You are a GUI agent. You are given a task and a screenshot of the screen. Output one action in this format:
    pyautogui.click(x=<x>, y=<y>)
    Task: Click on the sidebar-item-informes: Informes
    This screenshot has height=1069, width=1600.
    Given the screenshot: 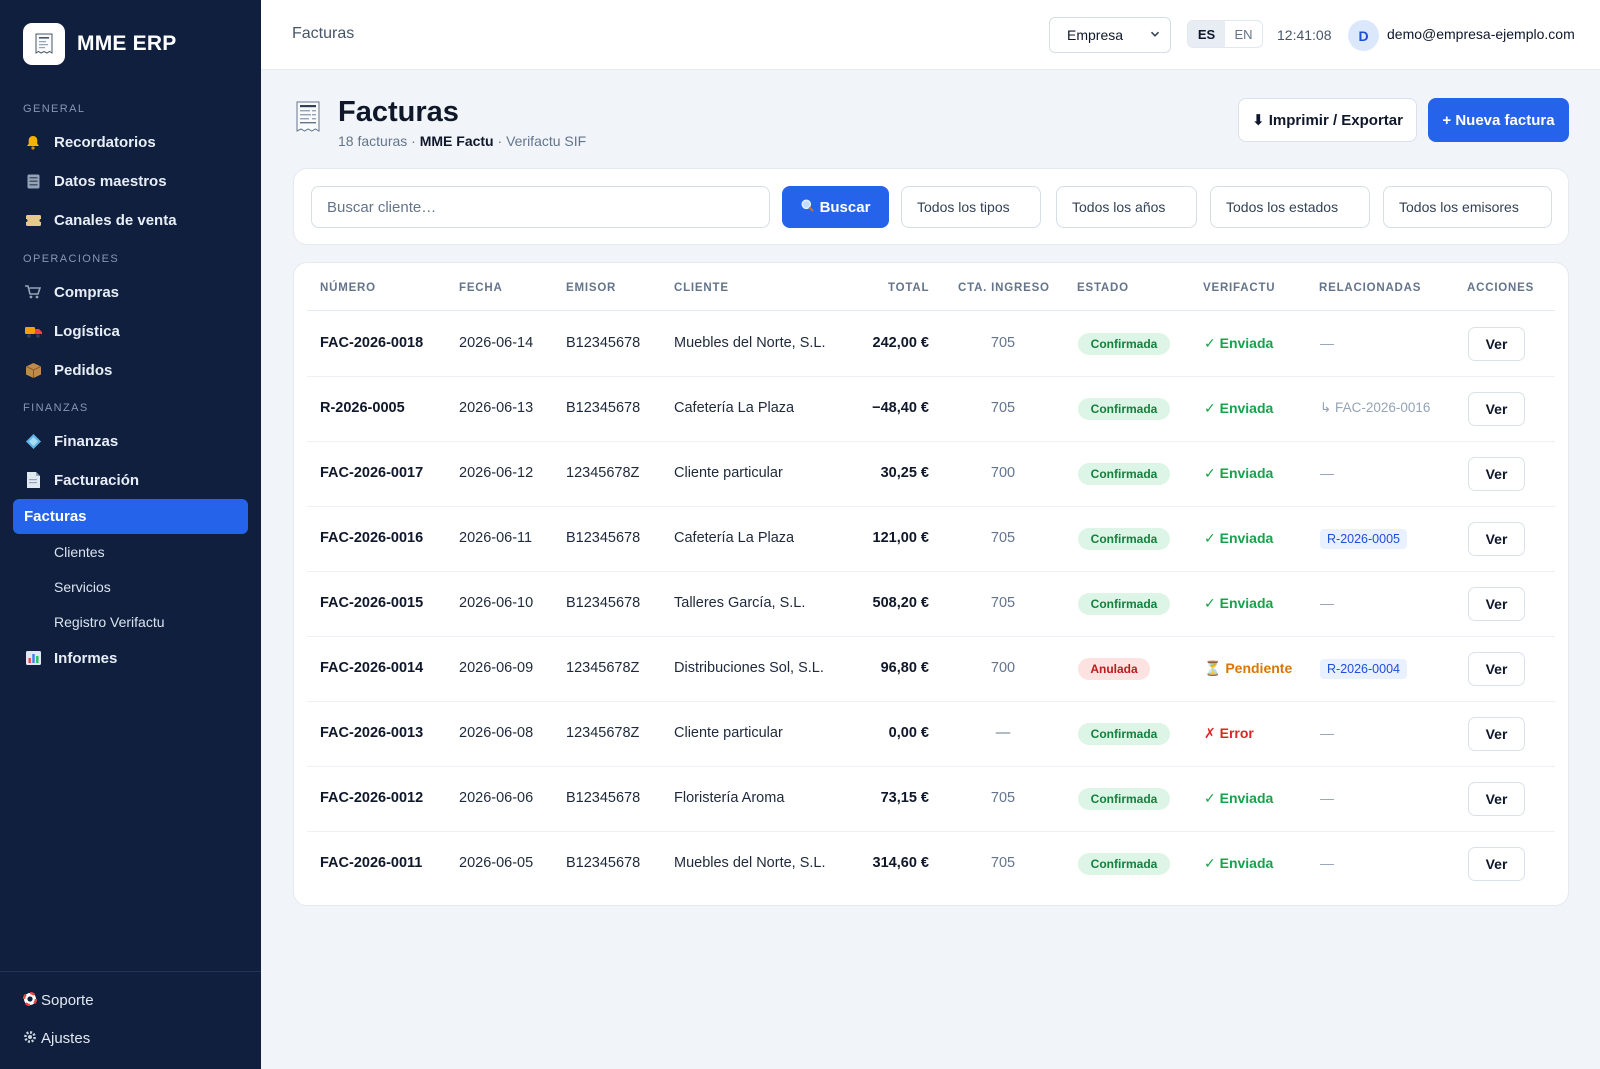 What is the action you would take?
    pyautogui.click(x=70, y=658)
    